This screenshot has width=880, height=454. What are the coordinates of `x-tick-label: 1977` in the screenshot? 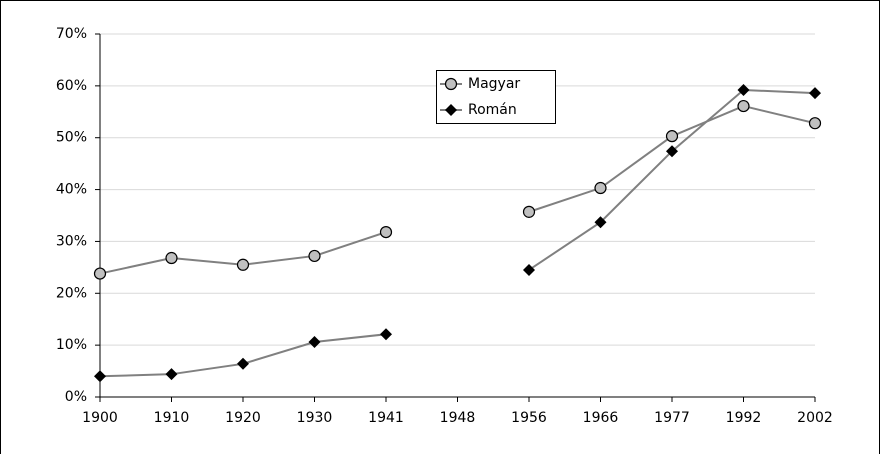 It's located at (672, 418).